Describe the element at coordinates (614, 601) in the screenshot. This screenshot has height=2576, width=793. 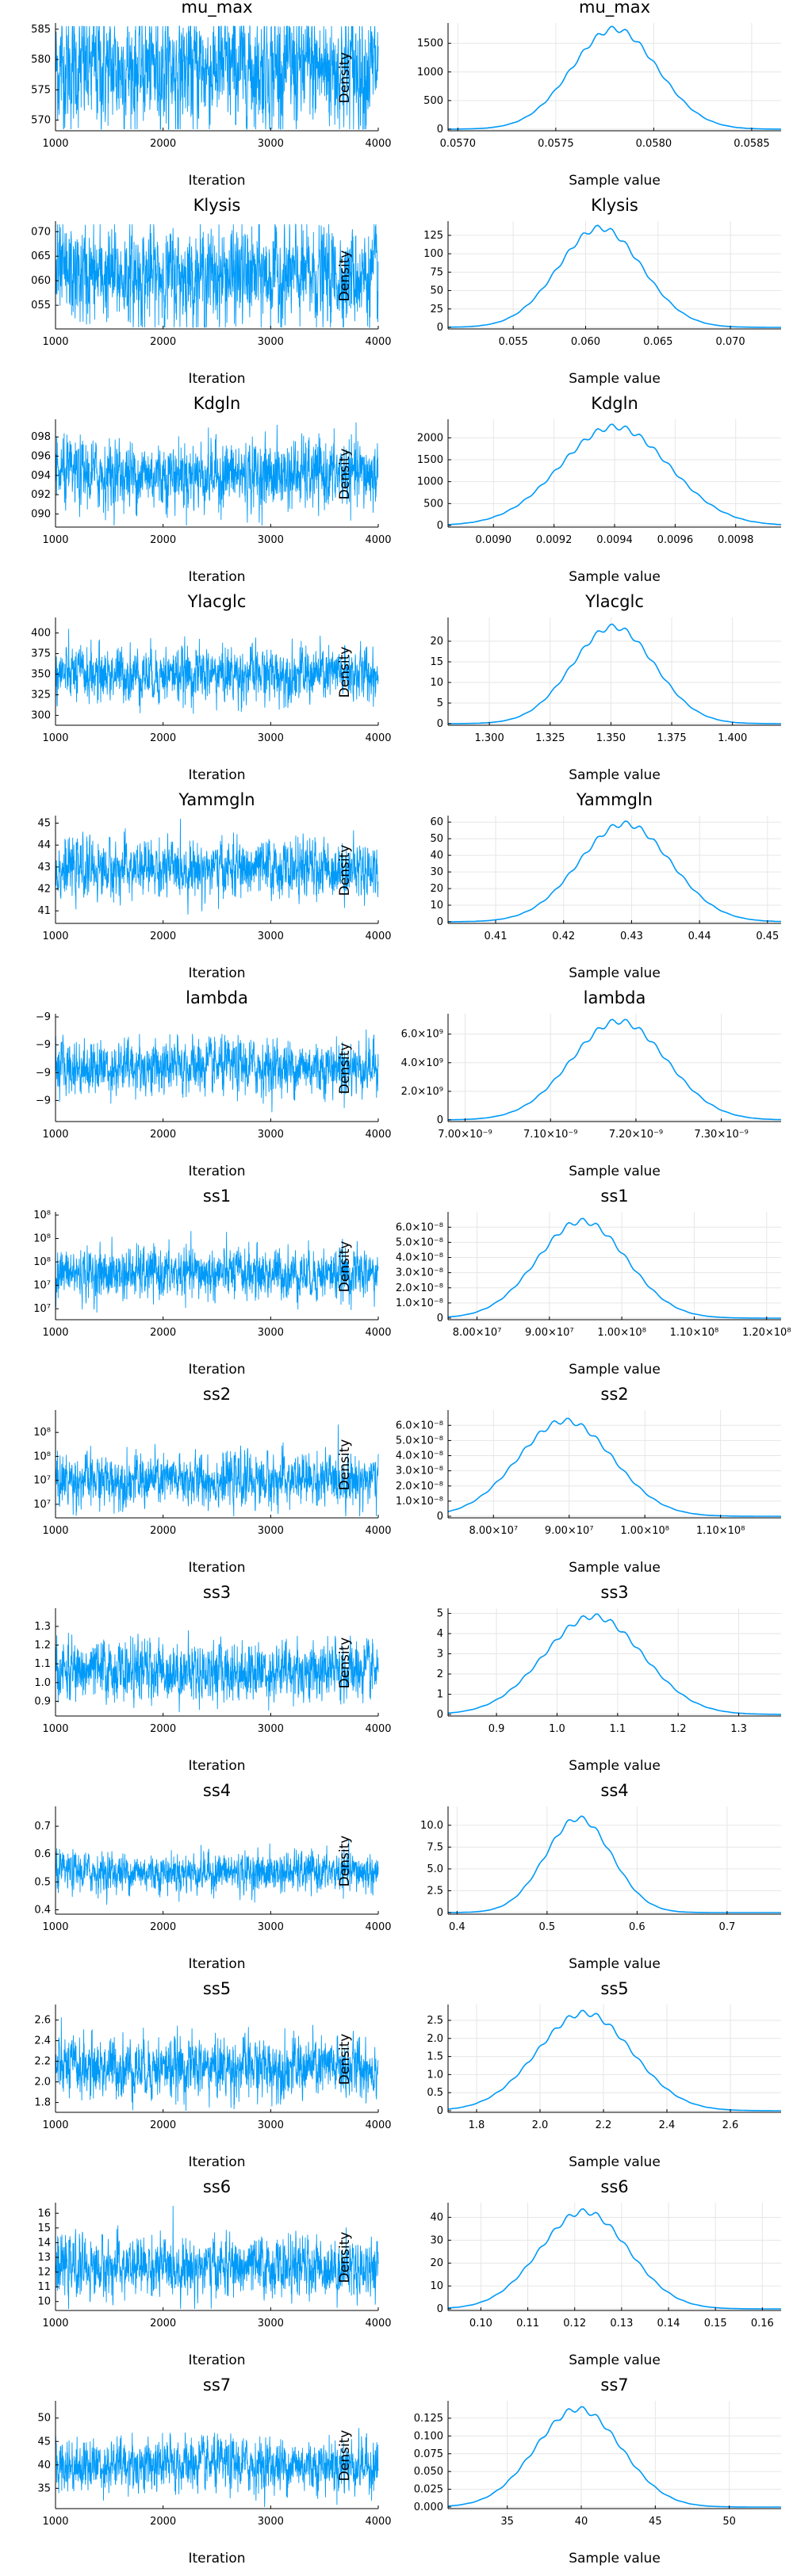
I see `density-title: Ylacglc` at that location.